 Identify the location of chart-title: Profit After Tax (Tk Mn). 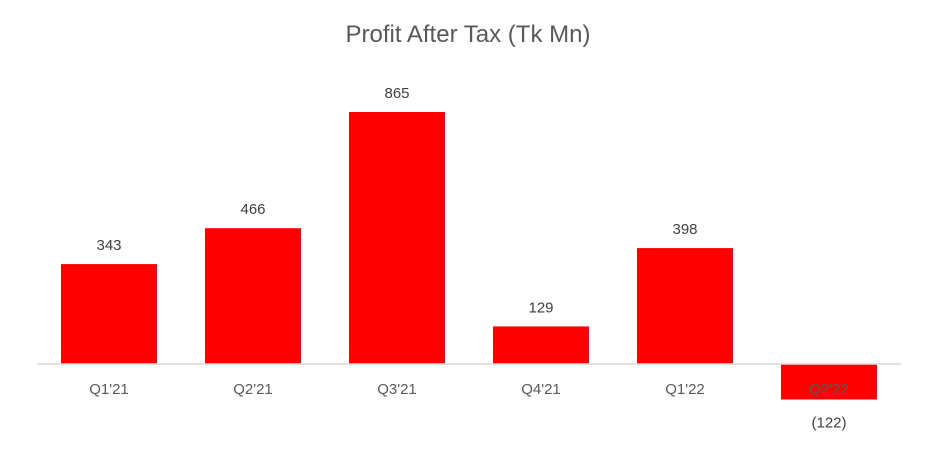
(468, 34).